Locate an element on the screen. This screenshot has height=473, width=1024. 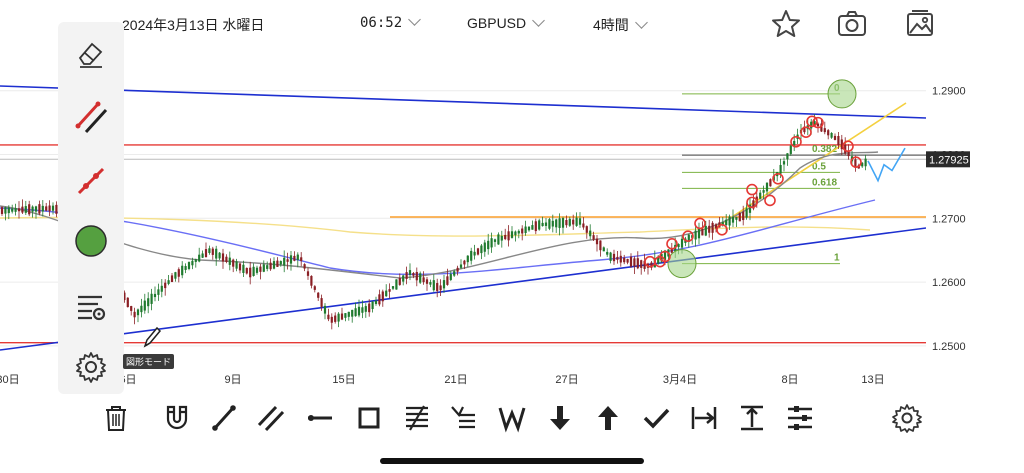
camera-icon is located at coordinates (852, 24).